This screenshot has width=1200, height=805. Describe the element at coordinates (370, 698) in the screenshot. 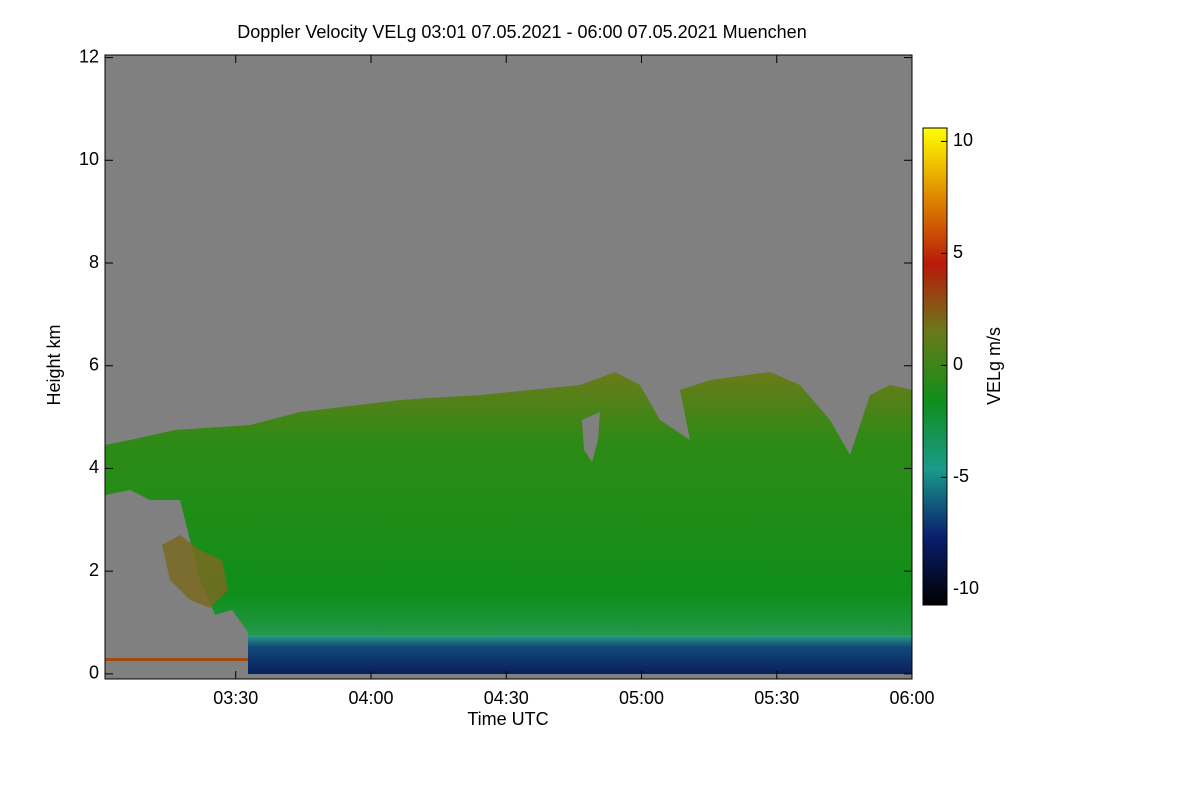

I see `x-tick-label: 04:00` at that location.